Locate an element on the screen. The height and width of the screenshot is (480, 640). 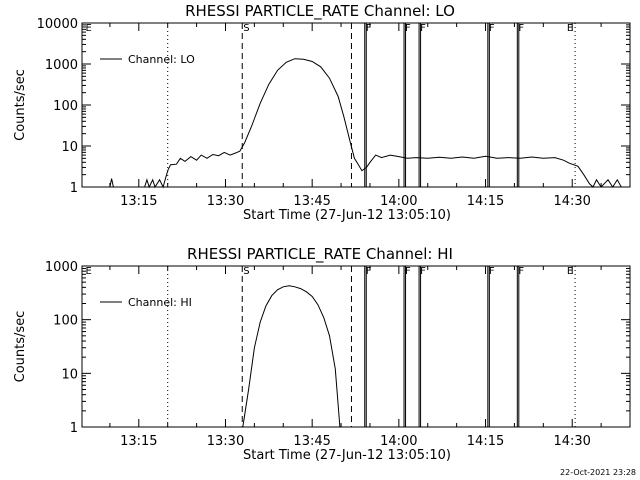
date-stamp: 22-Oct-2021 23:28 is located at coordinates (598, 472).